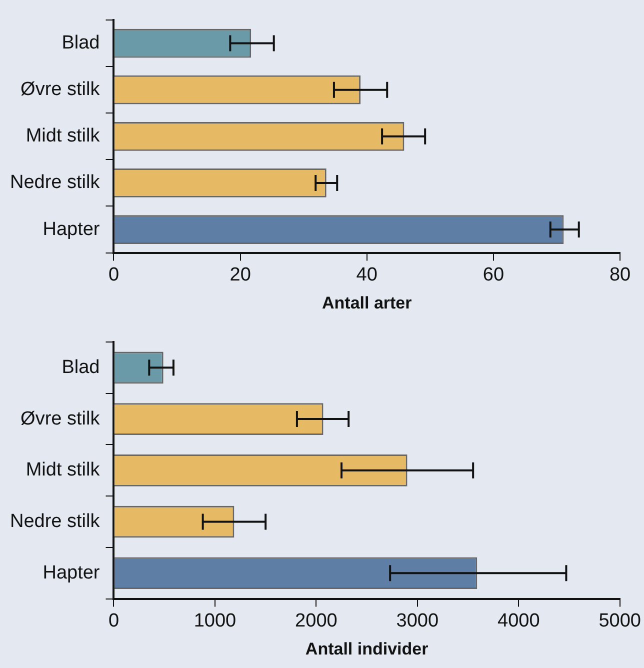 This screenshot has height=668, width=644. I want to click on x-tick-label: 5000, so click(620, 621).